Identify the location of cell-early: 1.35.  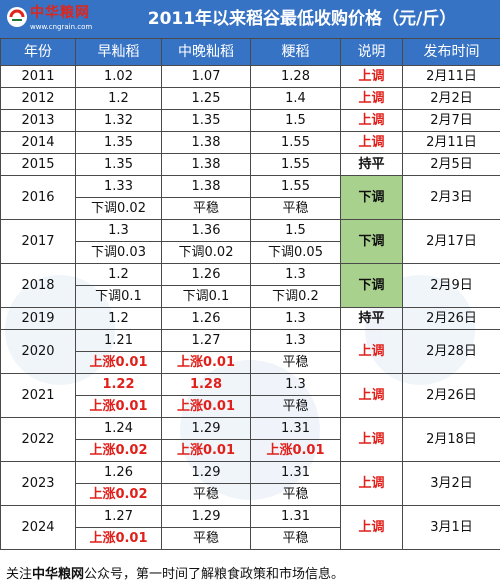
(118, 142).